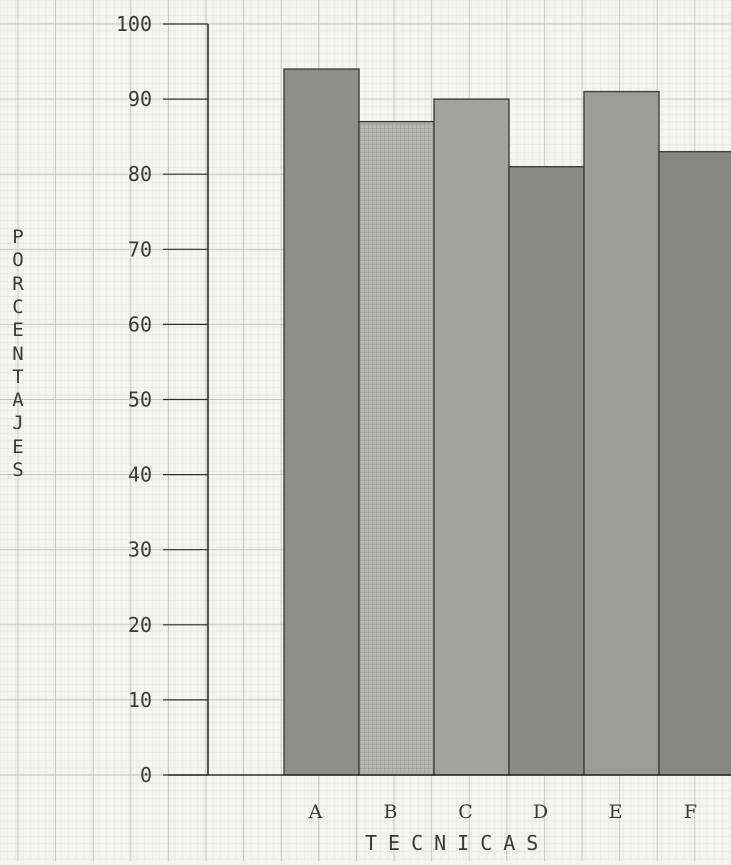  Describe the element at coordinates (18, 306) in the screenshot. I see `y-axis-label-letter: C` at that location.